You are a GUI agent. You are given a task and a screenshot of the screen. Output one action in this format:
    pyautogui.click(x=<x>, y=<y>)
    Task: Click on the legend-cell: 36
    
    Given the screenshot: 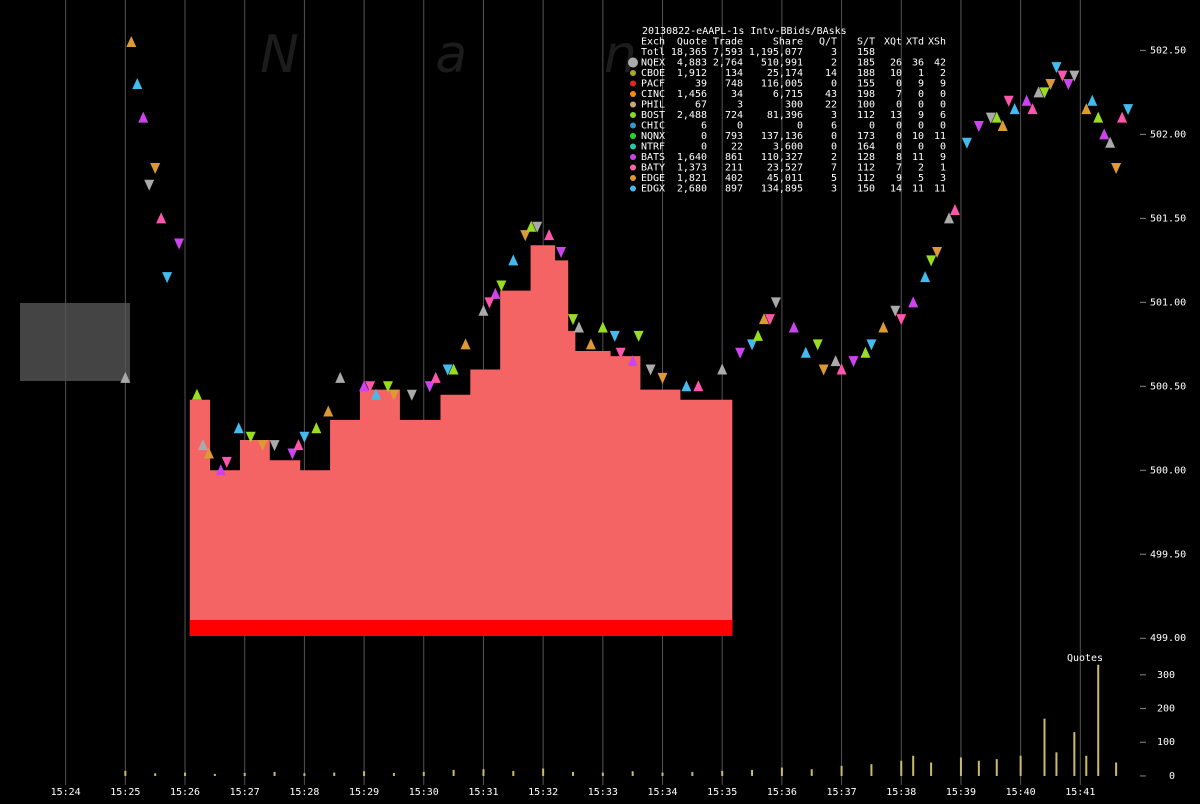 What is the action you would take?
    pyautogui.click(x=918, y=63)
    